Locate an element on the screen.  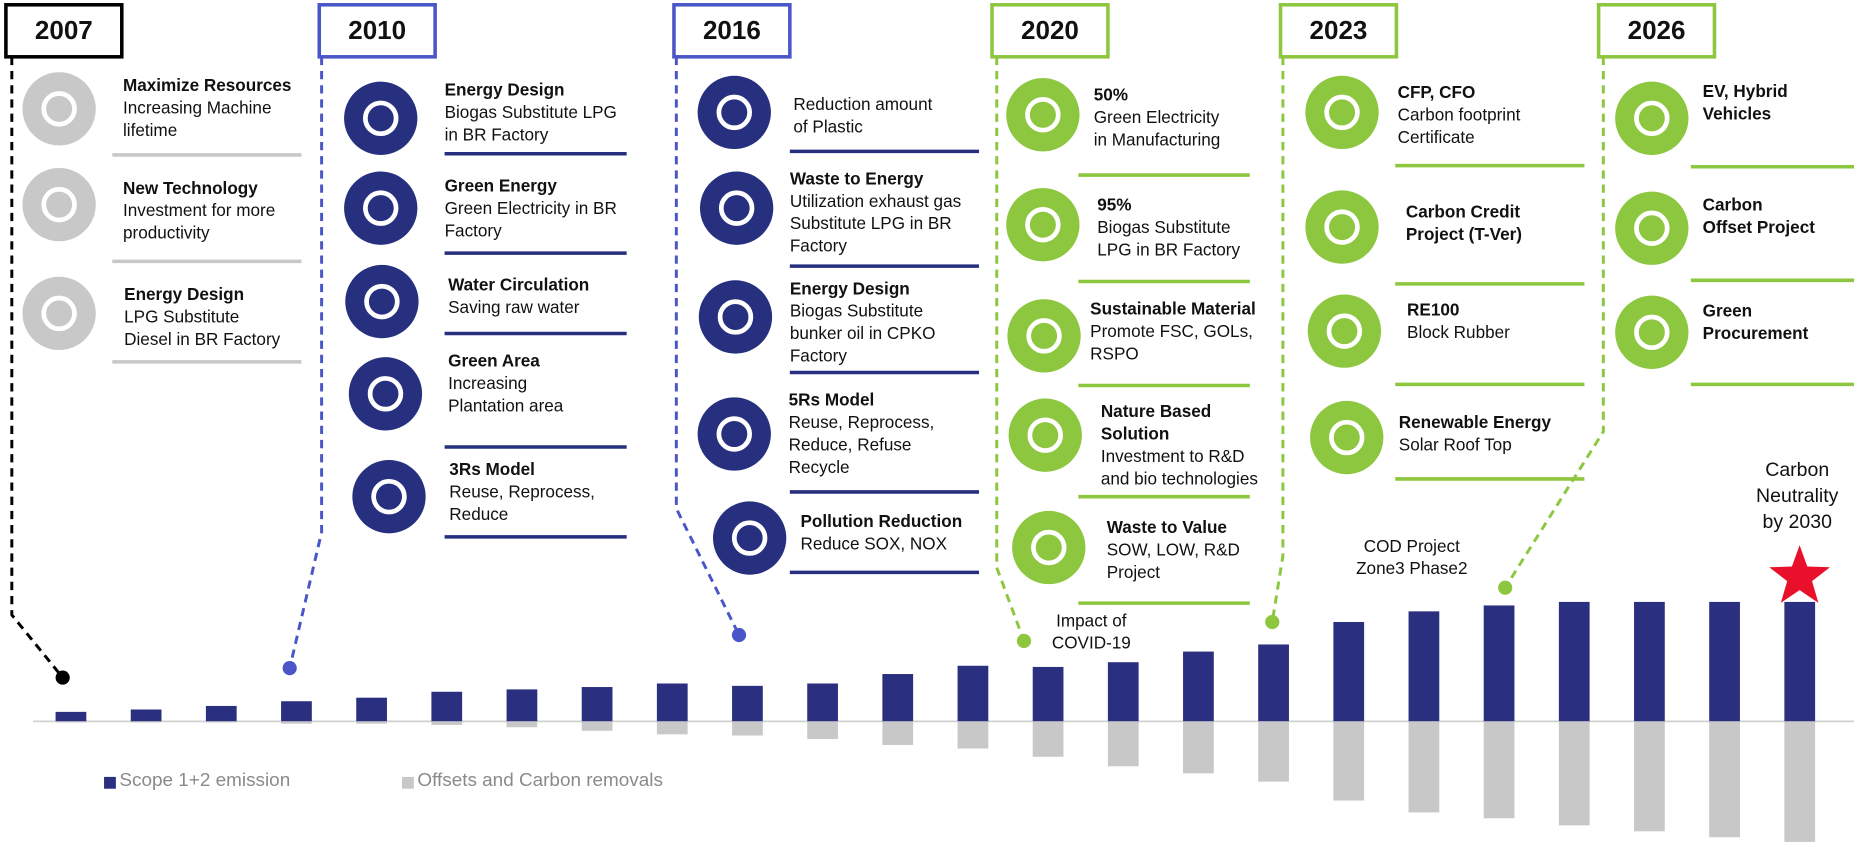
item-text: Promote FSC, GOLs, is located at coordinates (1171, 331).